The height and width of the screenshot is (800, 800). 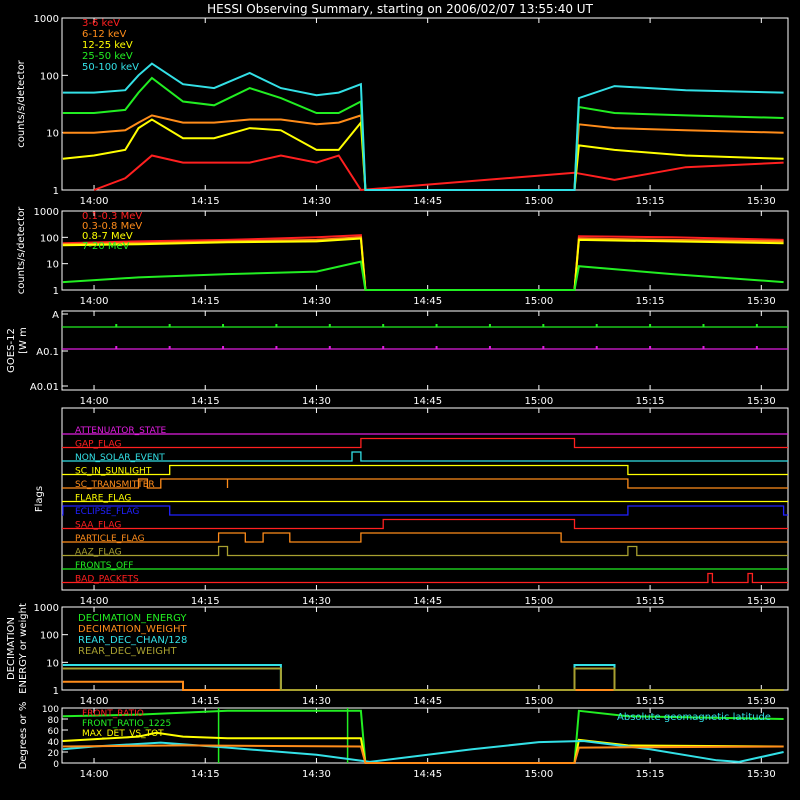 What do you see at coordinates (55, 315) in the screenshot?
I see `y-tick-label: A` at bounding box center [55, 315].